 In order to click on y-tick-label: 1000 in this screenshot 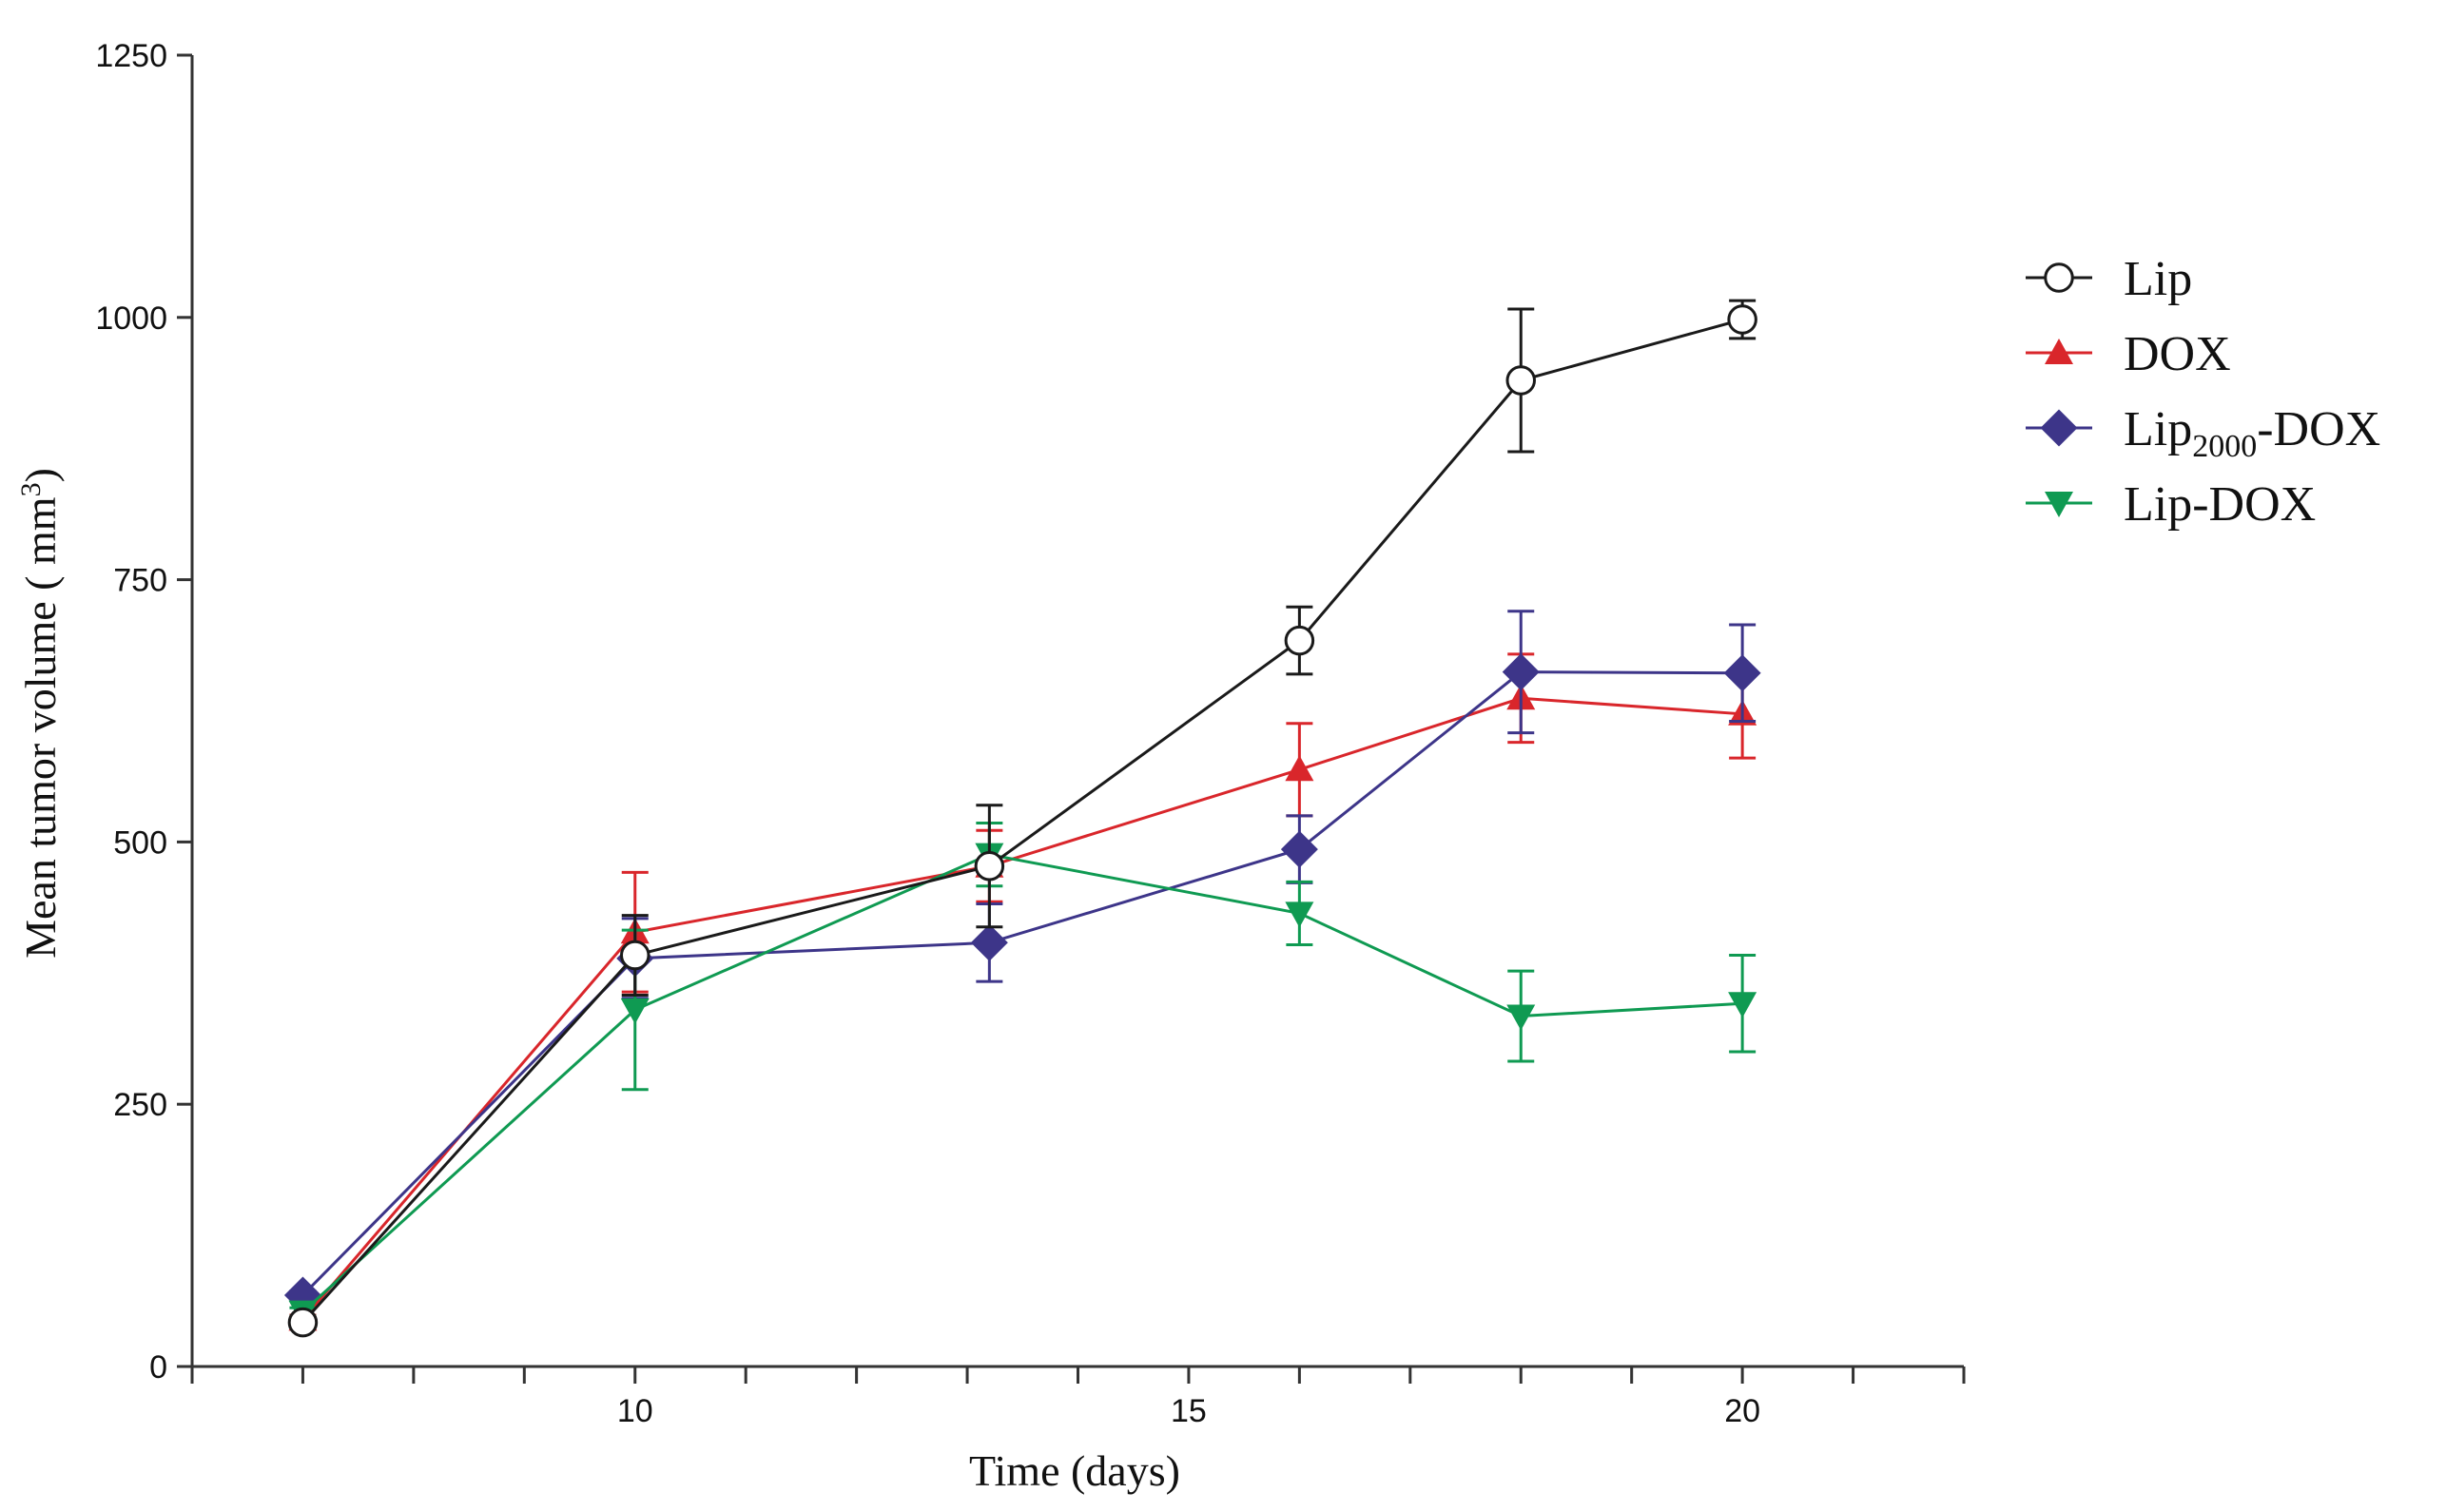, I will do `click(131, 318)`.